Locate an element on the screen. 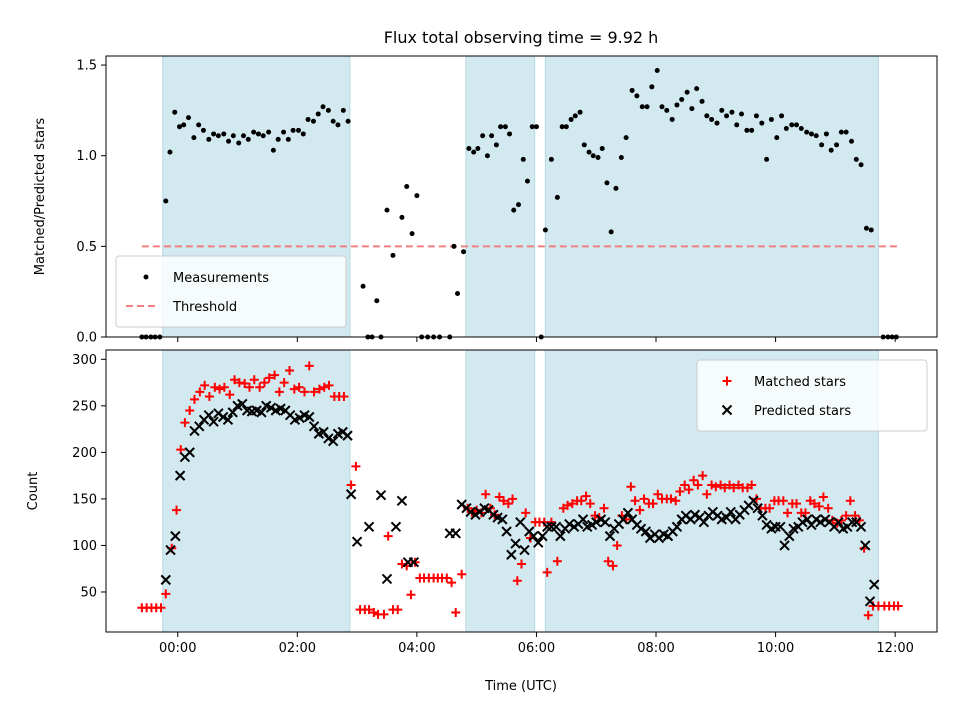 Image resolution: width=960 pixels, height=720 pixels. legend-label: Predicted stars is located at coordinates (802, 411).